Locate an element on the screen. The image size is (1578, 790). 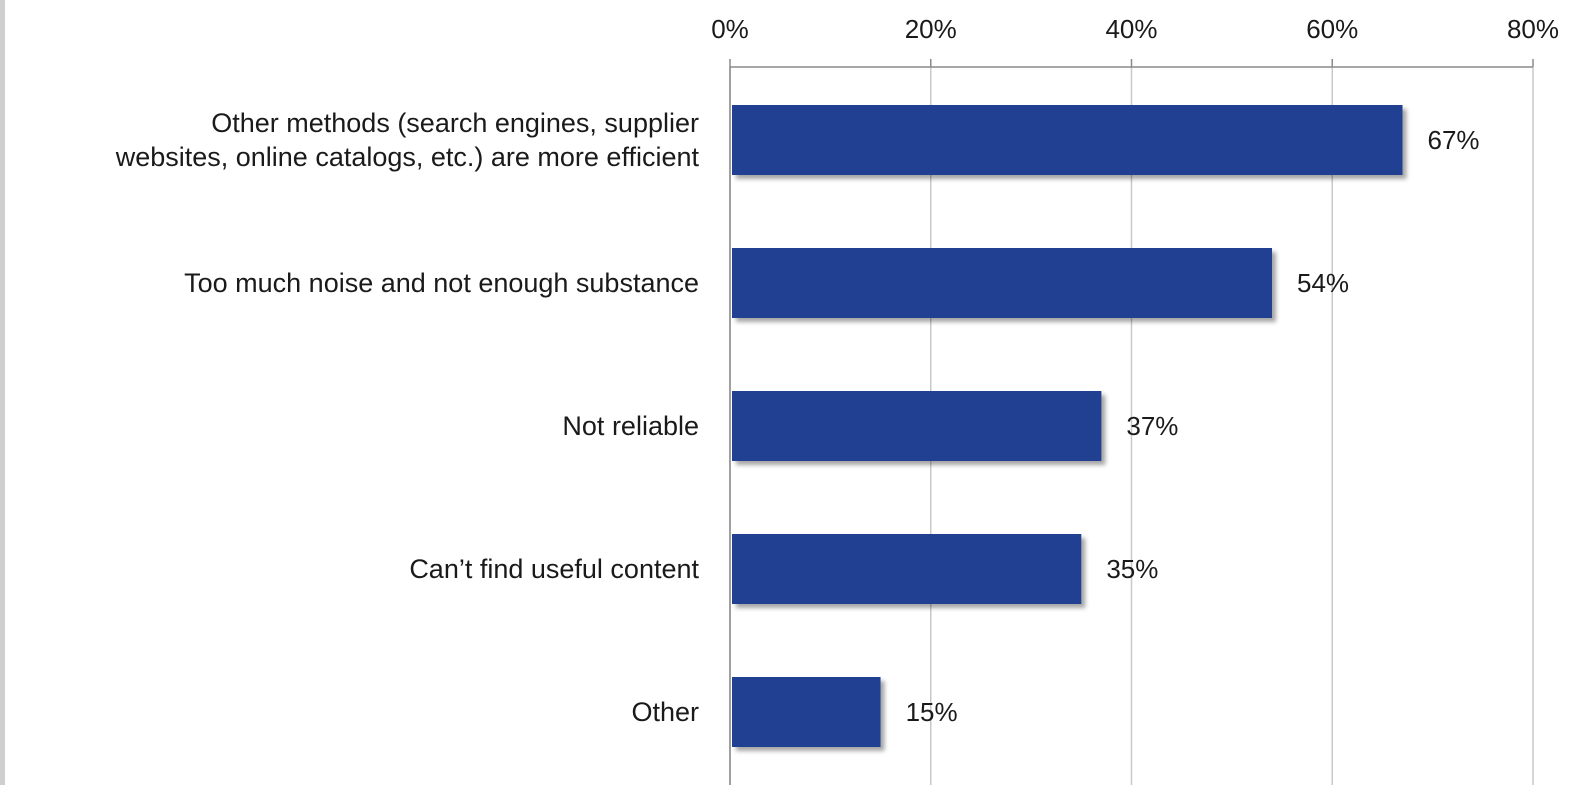
category-label: Other methods (search engines, supplier is located at coordinates (455, 123).